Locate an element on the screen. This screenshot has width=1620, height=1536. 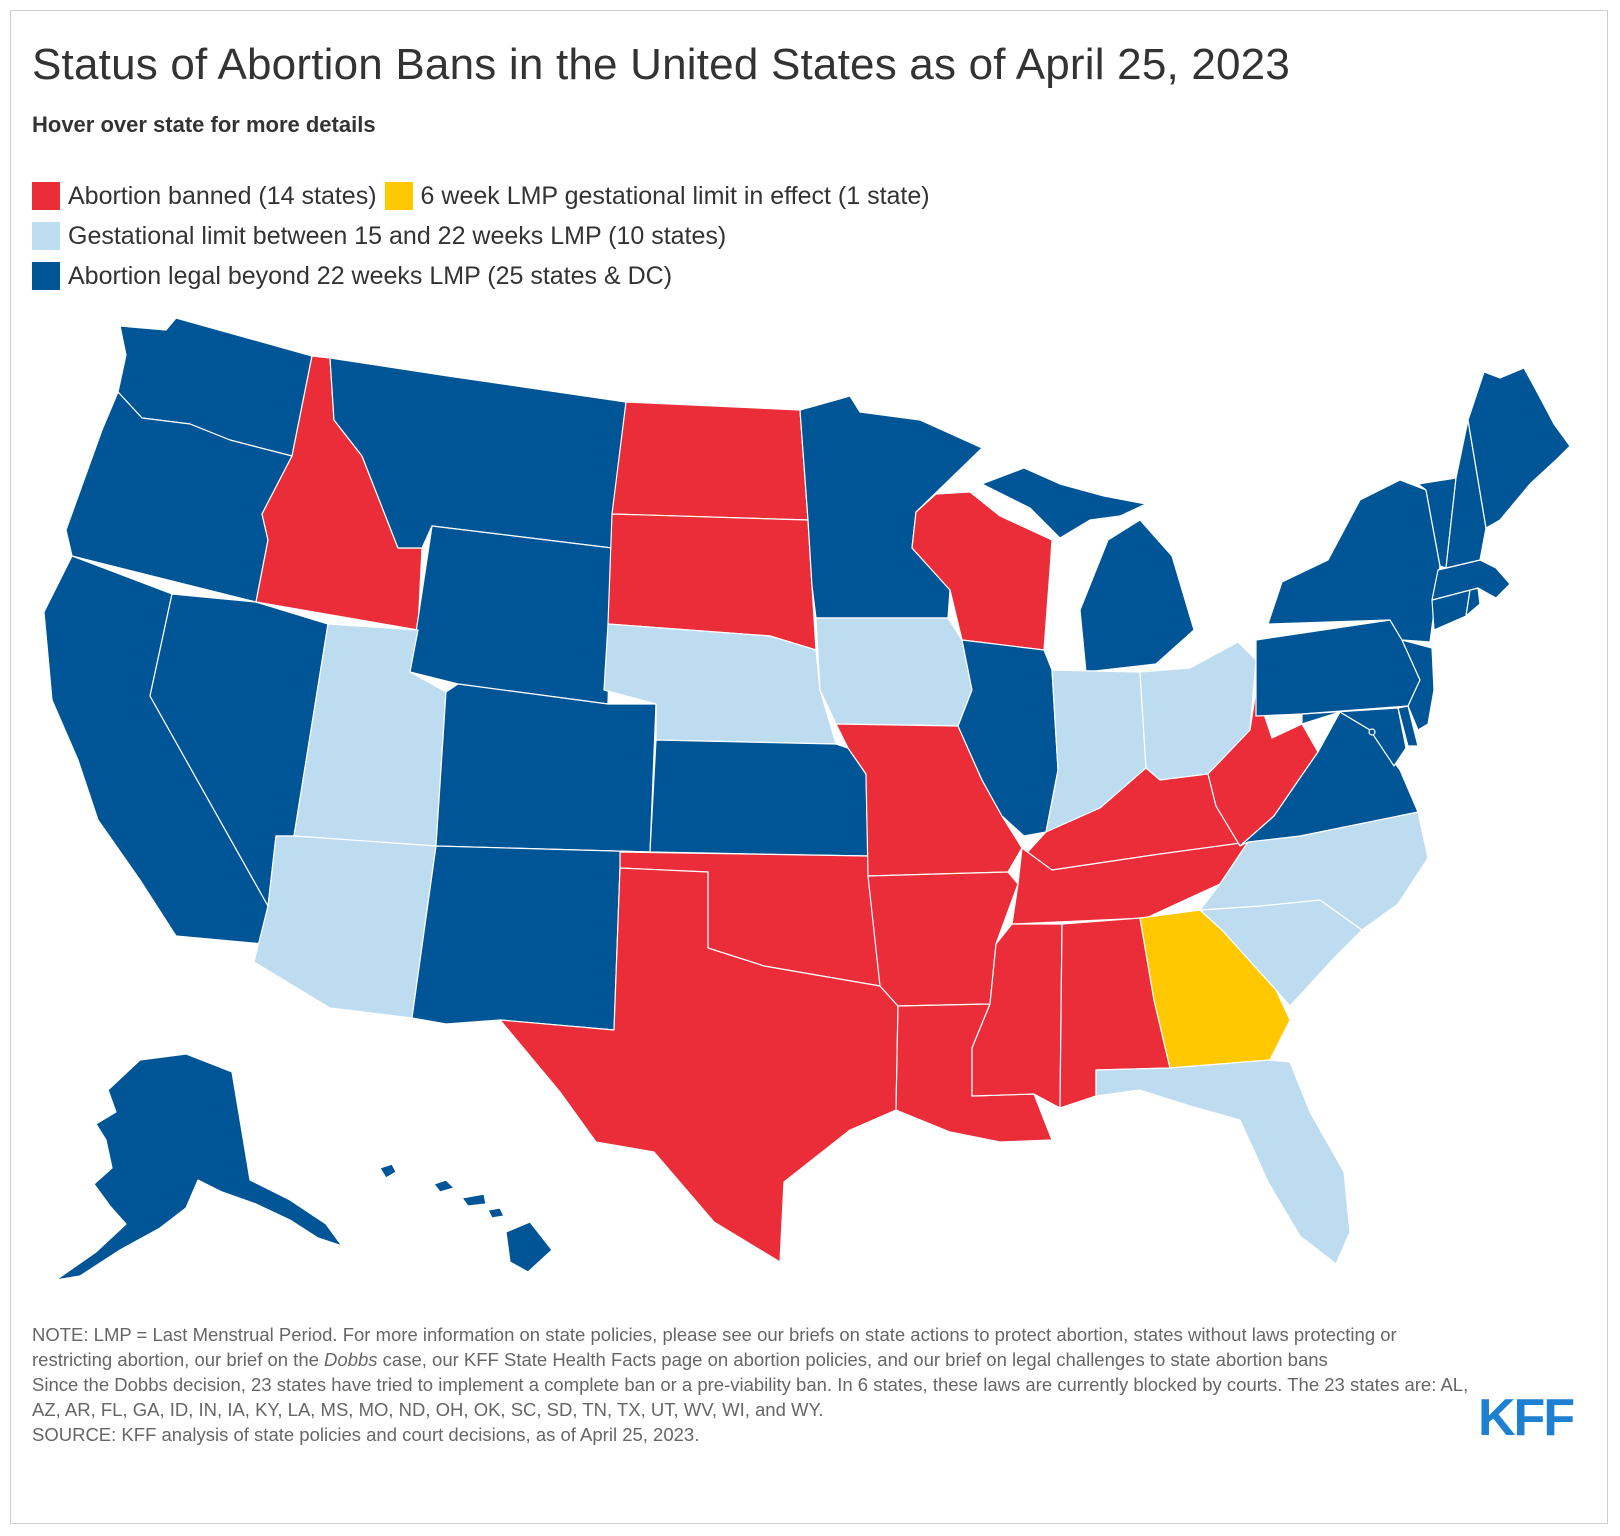
legend-swatch-six-week is located at coordinates (398, 196).